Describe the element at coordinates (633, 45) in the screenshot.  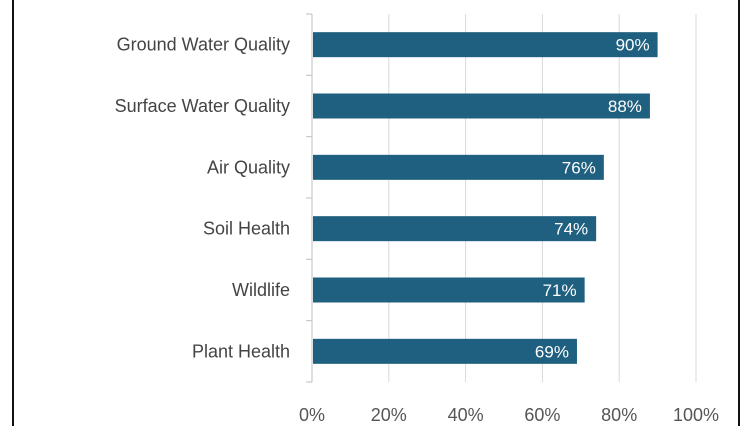
I see `data-label: 90%` at that location.